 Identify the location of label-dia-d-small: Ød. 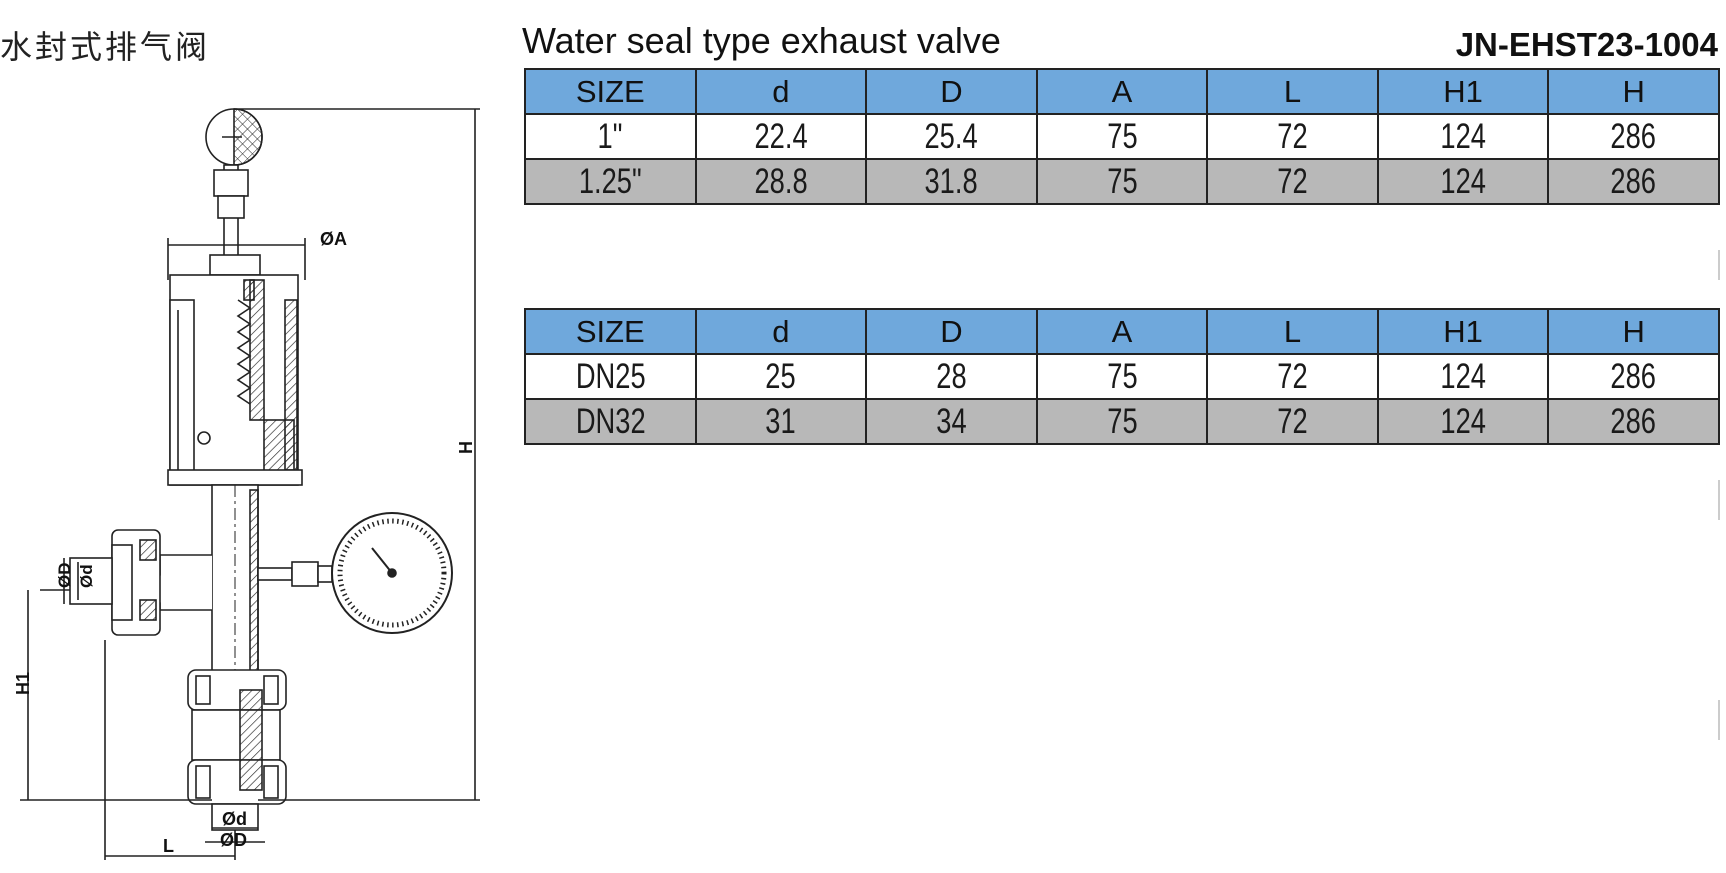
(86, 576).